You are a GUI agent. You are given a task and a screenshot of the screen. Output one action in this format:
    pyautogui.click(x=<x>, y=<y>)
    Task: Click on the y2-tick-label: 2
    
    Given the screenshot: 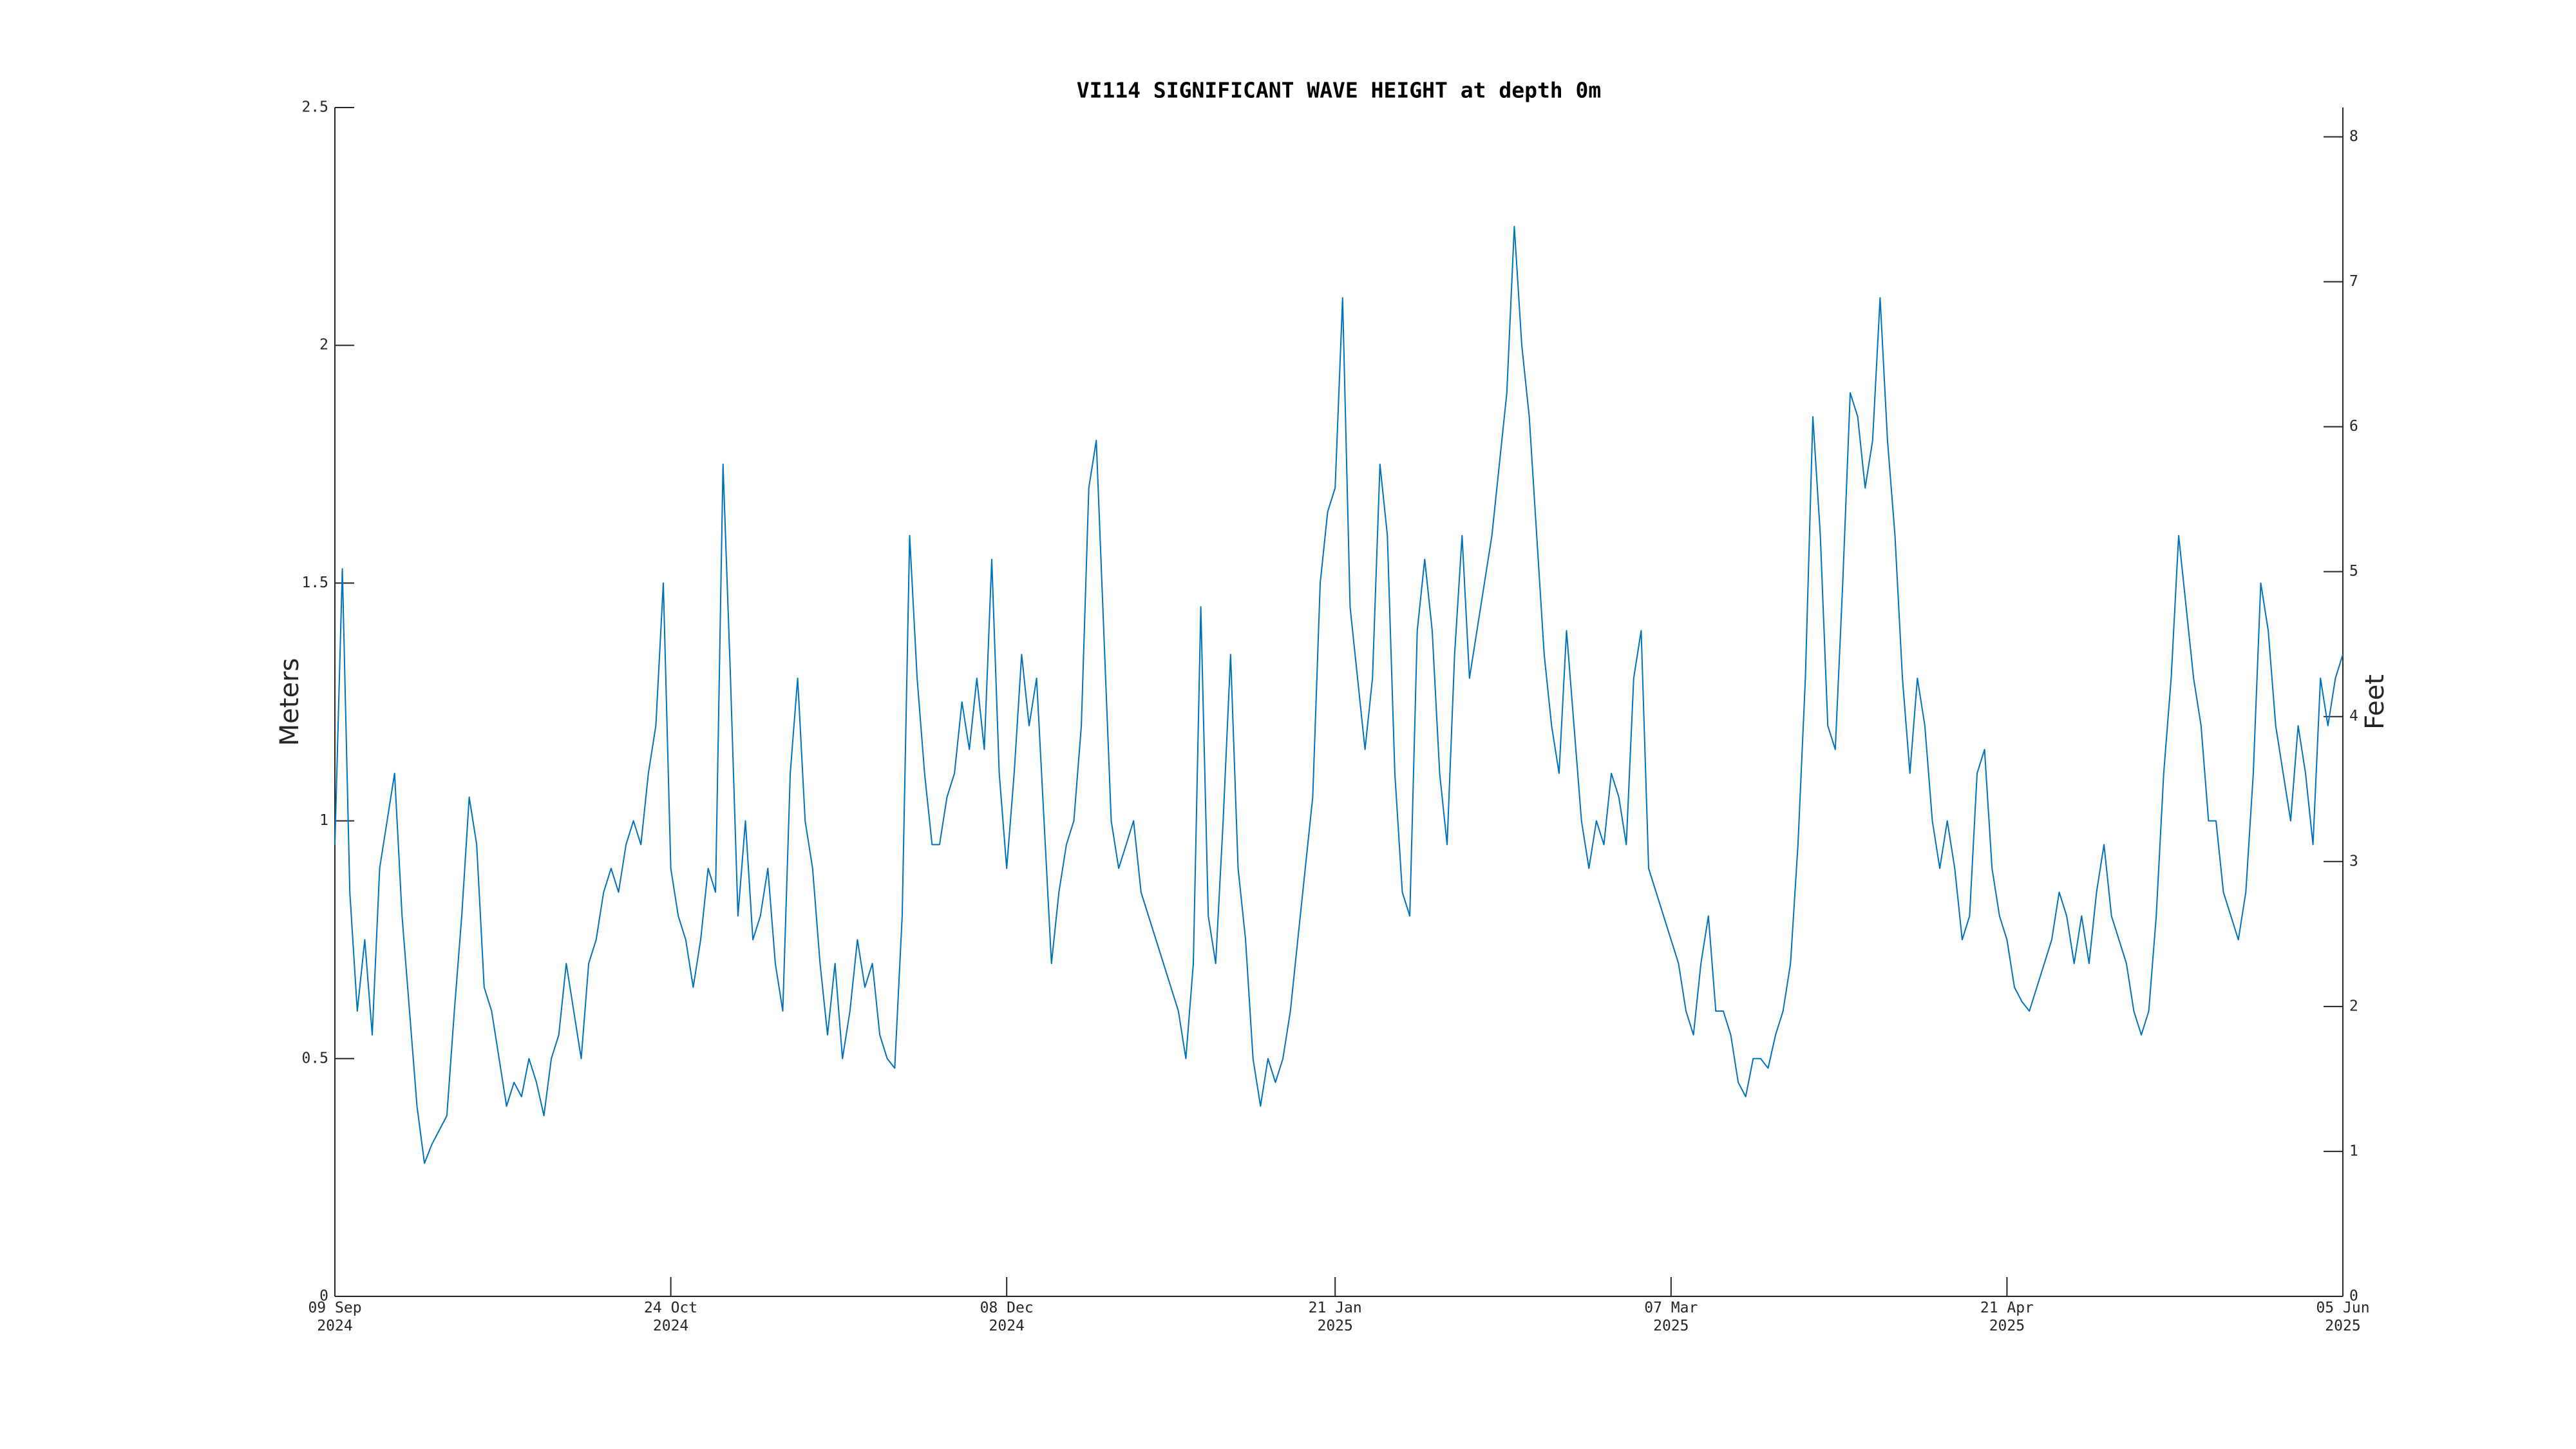 What is the action you would take?
    pyautogui.click(x=2353, y=1006)
    